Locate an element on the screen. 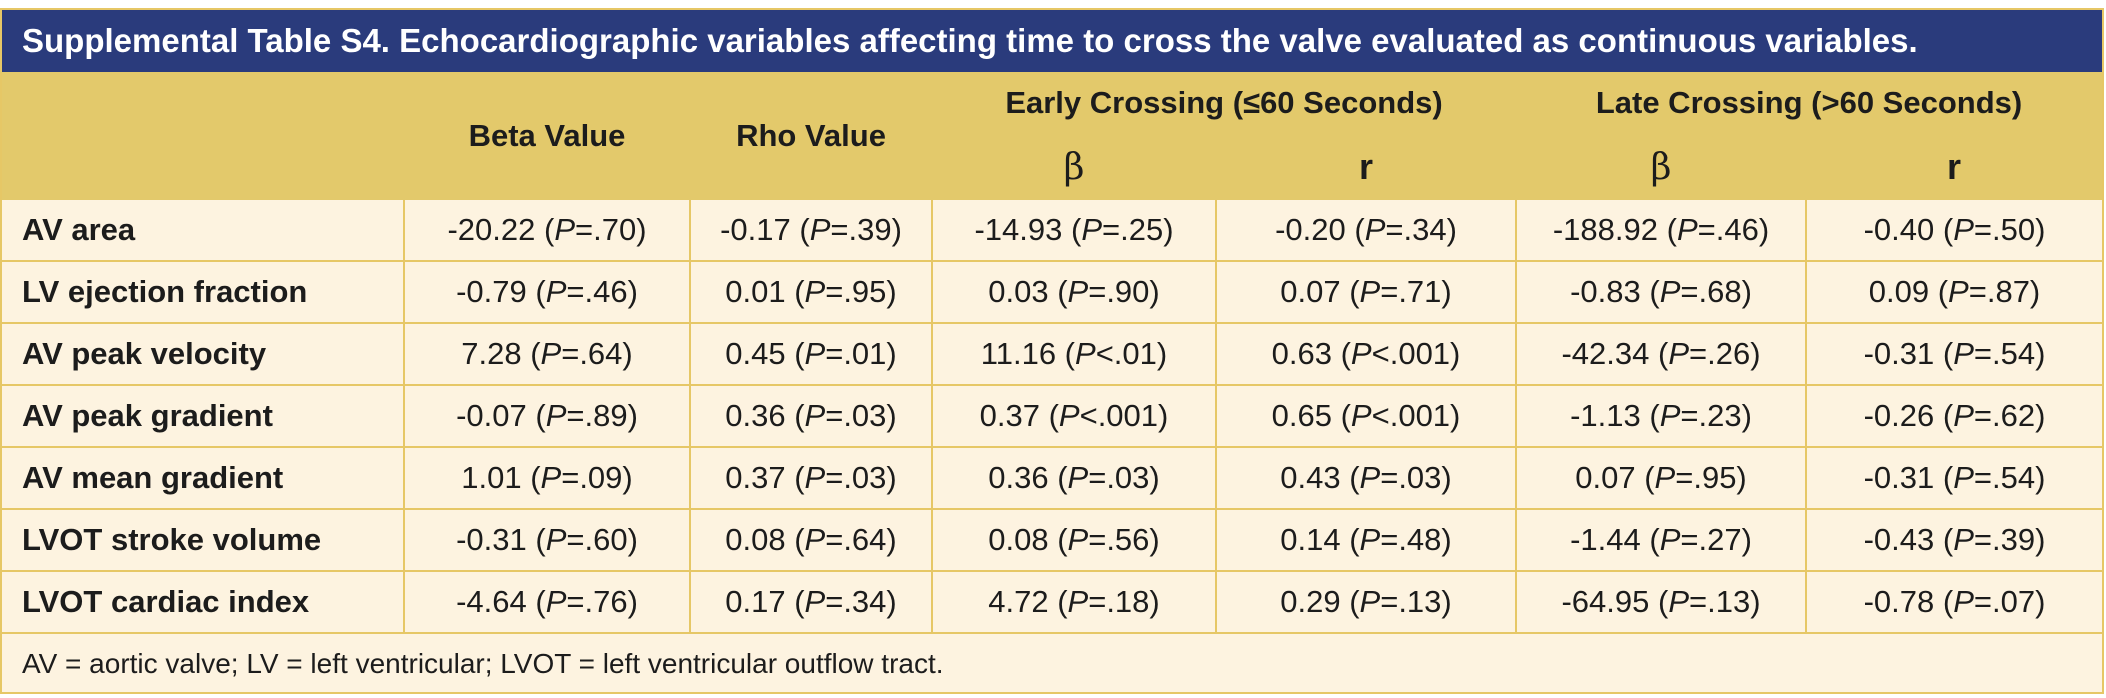 This screenshot has width=2106, height=698. value-p: <.01) is located at coordinates (1131, 353).